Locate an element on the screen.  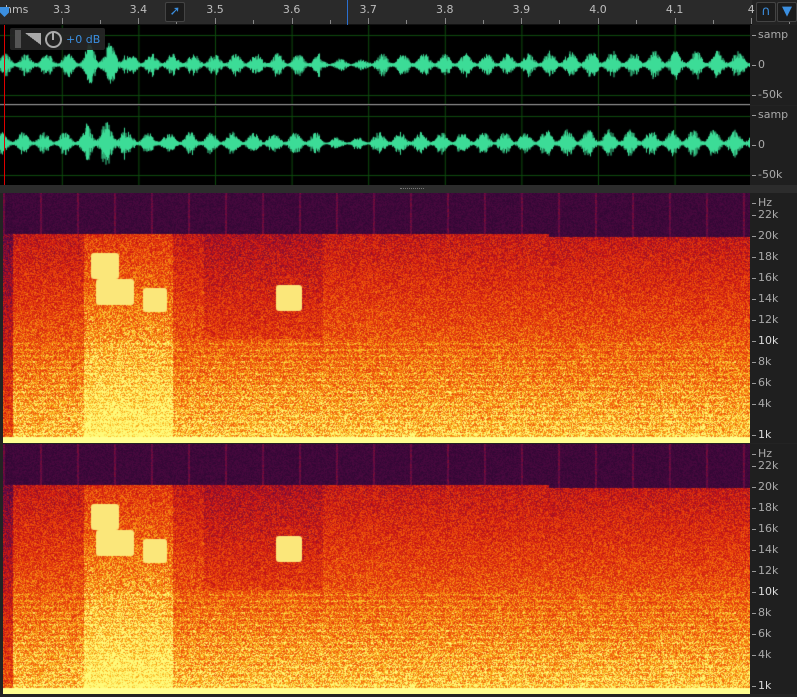
magnet-icon: ∩ is located at coordinates (766, 11).